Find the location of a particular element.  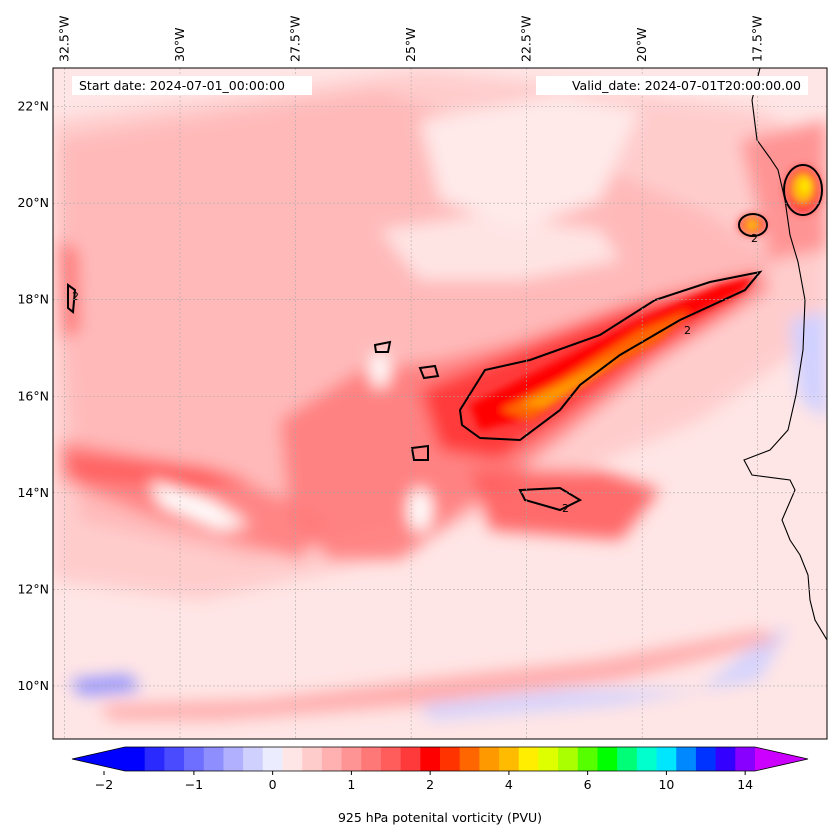

colorbar is located at coordinates (440, 759).